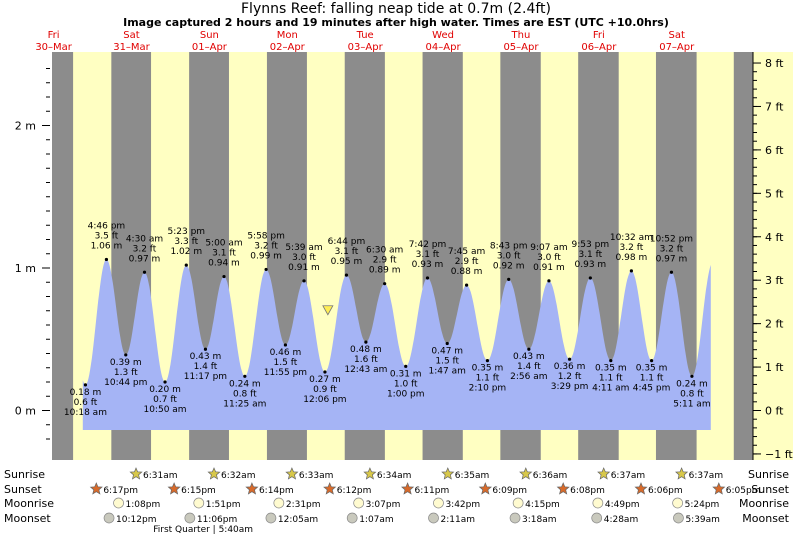 Image resolution: width=793 pixels, height=537 pixels. What do you see at coordinates (765, 518) in the screenshot?
I see `moonset-row-label-right: Moonset` at bounding box center [765, 518].